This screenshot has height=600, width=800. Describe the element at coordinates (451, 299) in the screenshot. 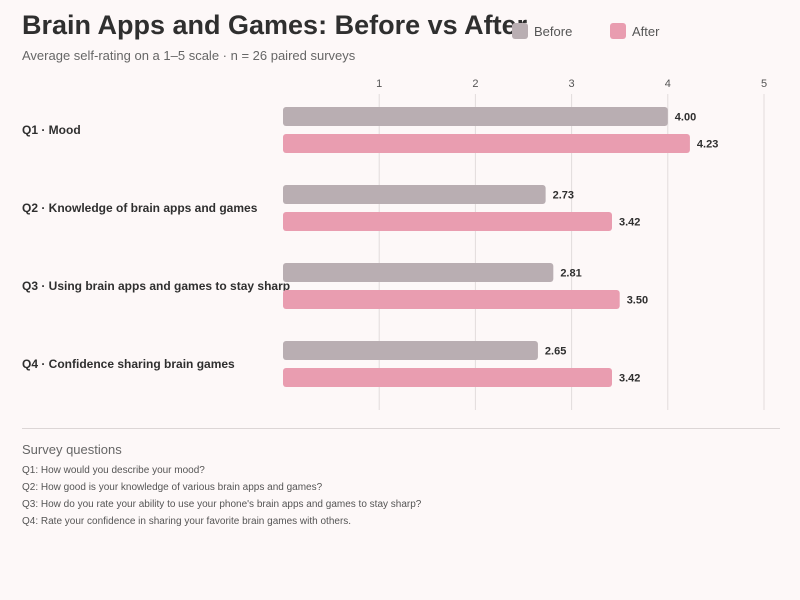

I see `bar-after-q3` at that location.